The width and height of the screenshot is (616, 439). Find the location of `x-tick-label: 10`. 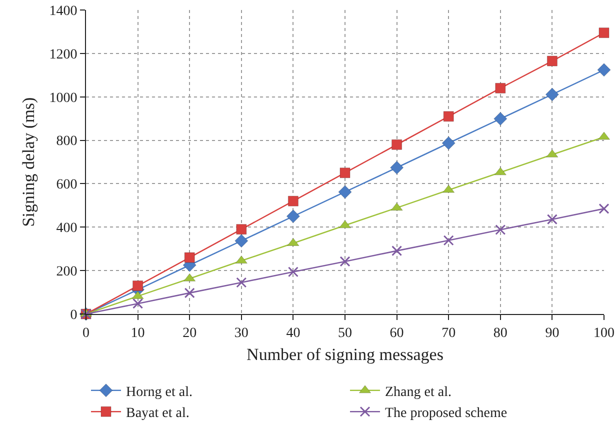

x-tick-label: 10 is located at coordinates (137, 333).